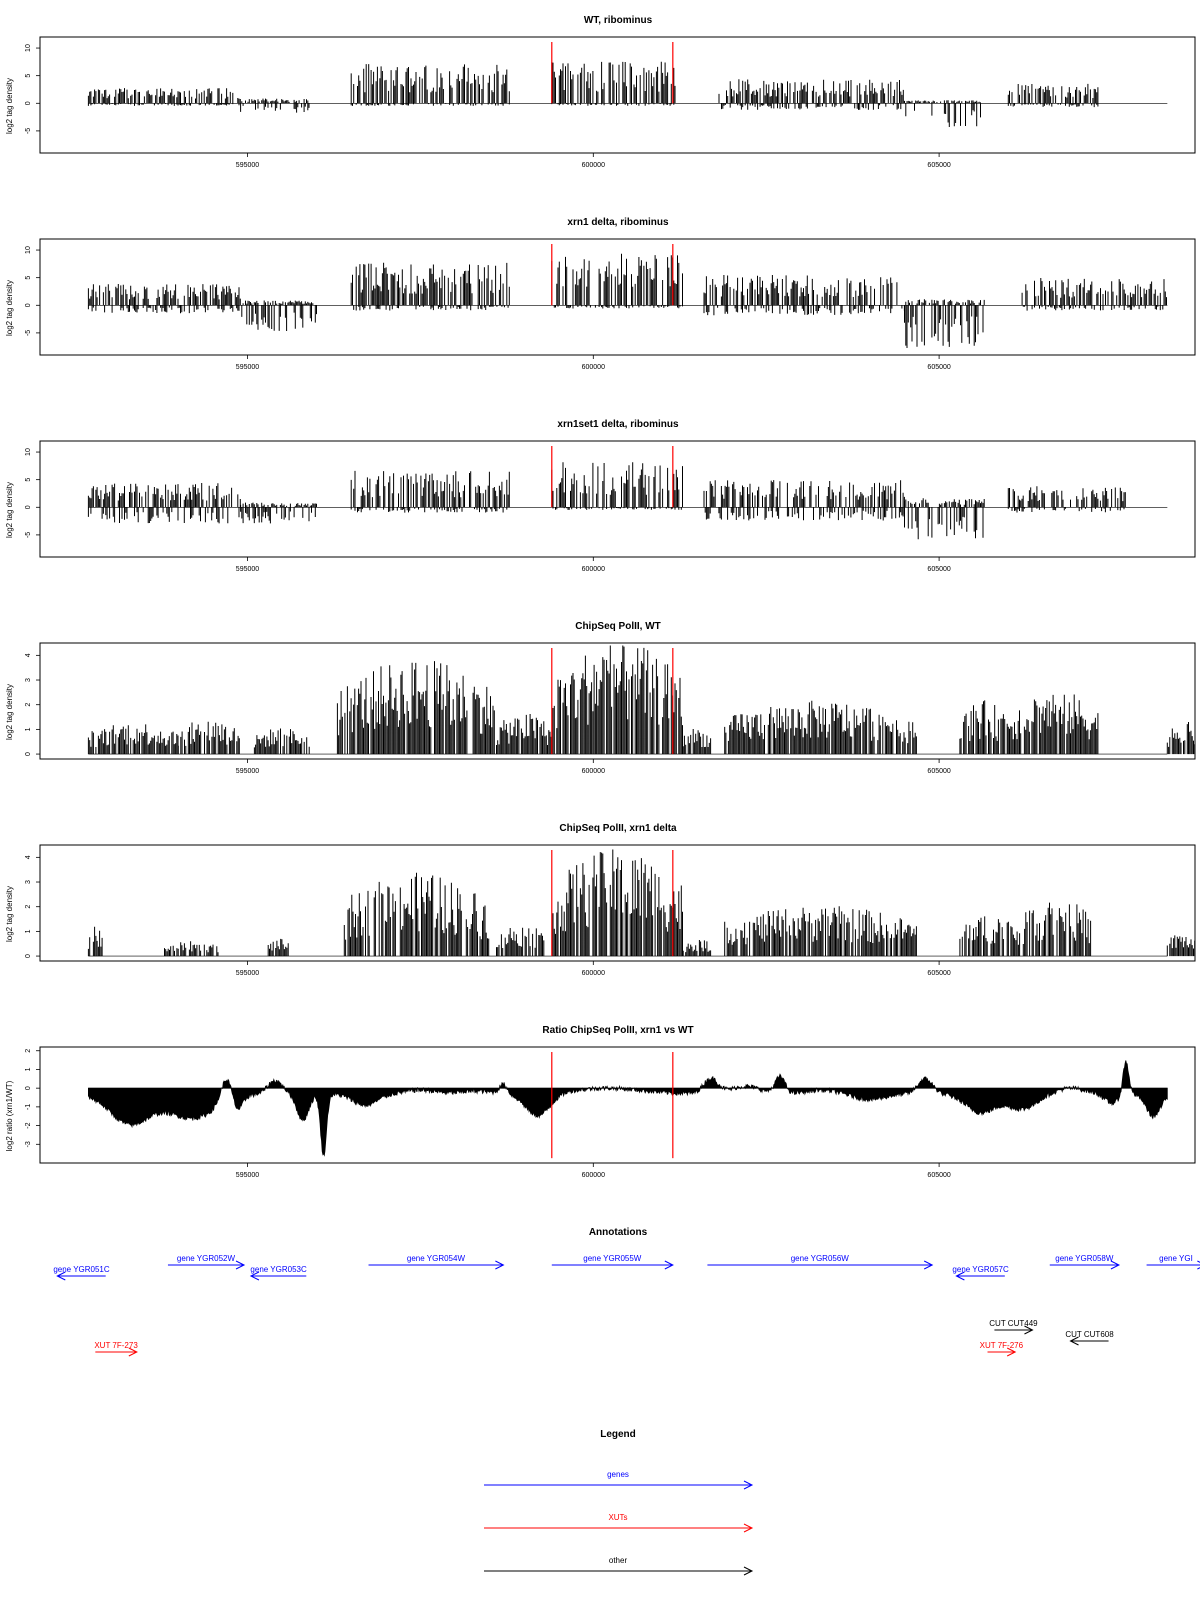 Image resolution: width=1200 pixels, height=1600 pixels. I want to click on y-tick-label: 2, so click(28, 705).